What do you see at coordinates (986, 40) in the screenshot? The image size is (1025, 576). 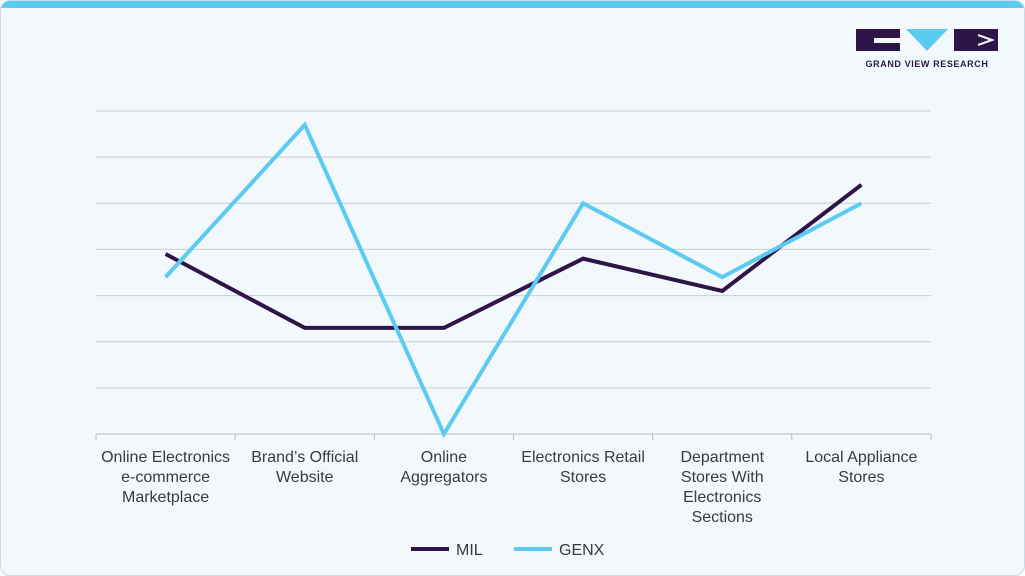 I see `logo-block-r-mark` at bounding box center [986, 40].